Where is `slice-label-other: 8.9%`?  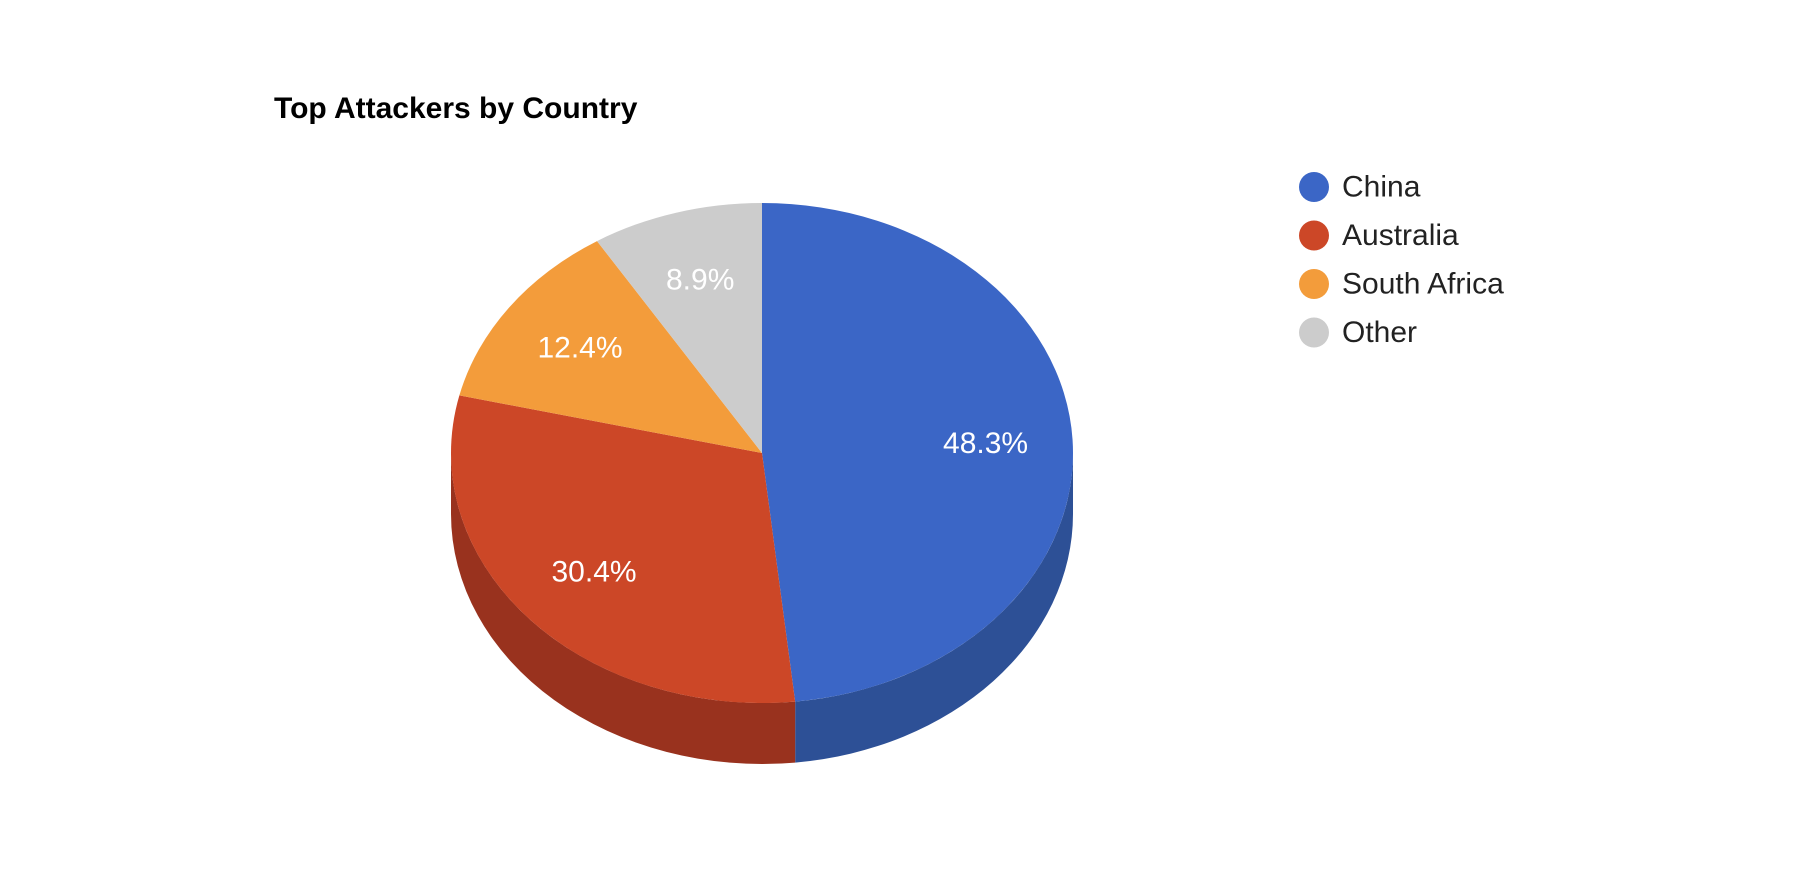
slice-label-other: 8.9% is located at coordinates (700, 279).